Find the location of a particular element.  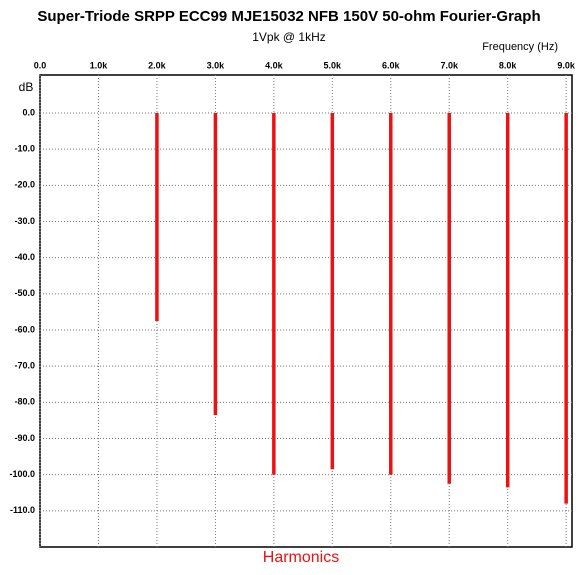

x-tick-label: 4.0k is located at coordinates (274, 65).